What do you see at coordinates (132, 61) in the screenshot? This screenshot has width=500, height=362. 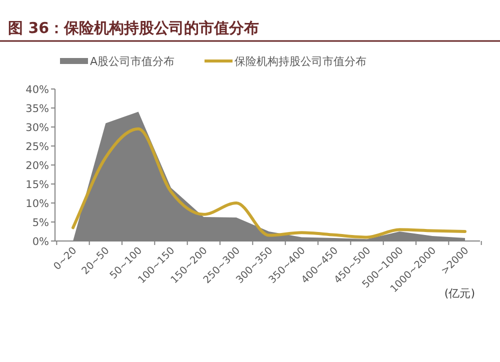 I see `legend-label: A股公司市值分布` at bounding box center [132, 61].